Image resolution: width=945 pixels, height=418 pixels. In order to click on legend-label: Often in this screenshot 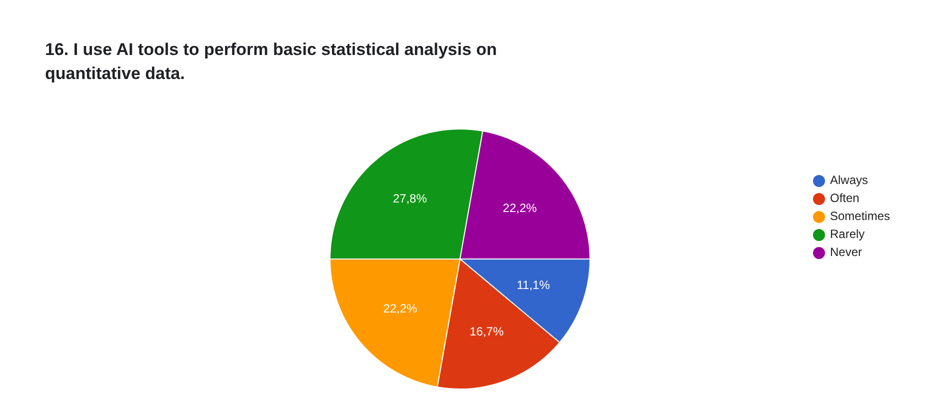, I will do `click(845, 198)`.